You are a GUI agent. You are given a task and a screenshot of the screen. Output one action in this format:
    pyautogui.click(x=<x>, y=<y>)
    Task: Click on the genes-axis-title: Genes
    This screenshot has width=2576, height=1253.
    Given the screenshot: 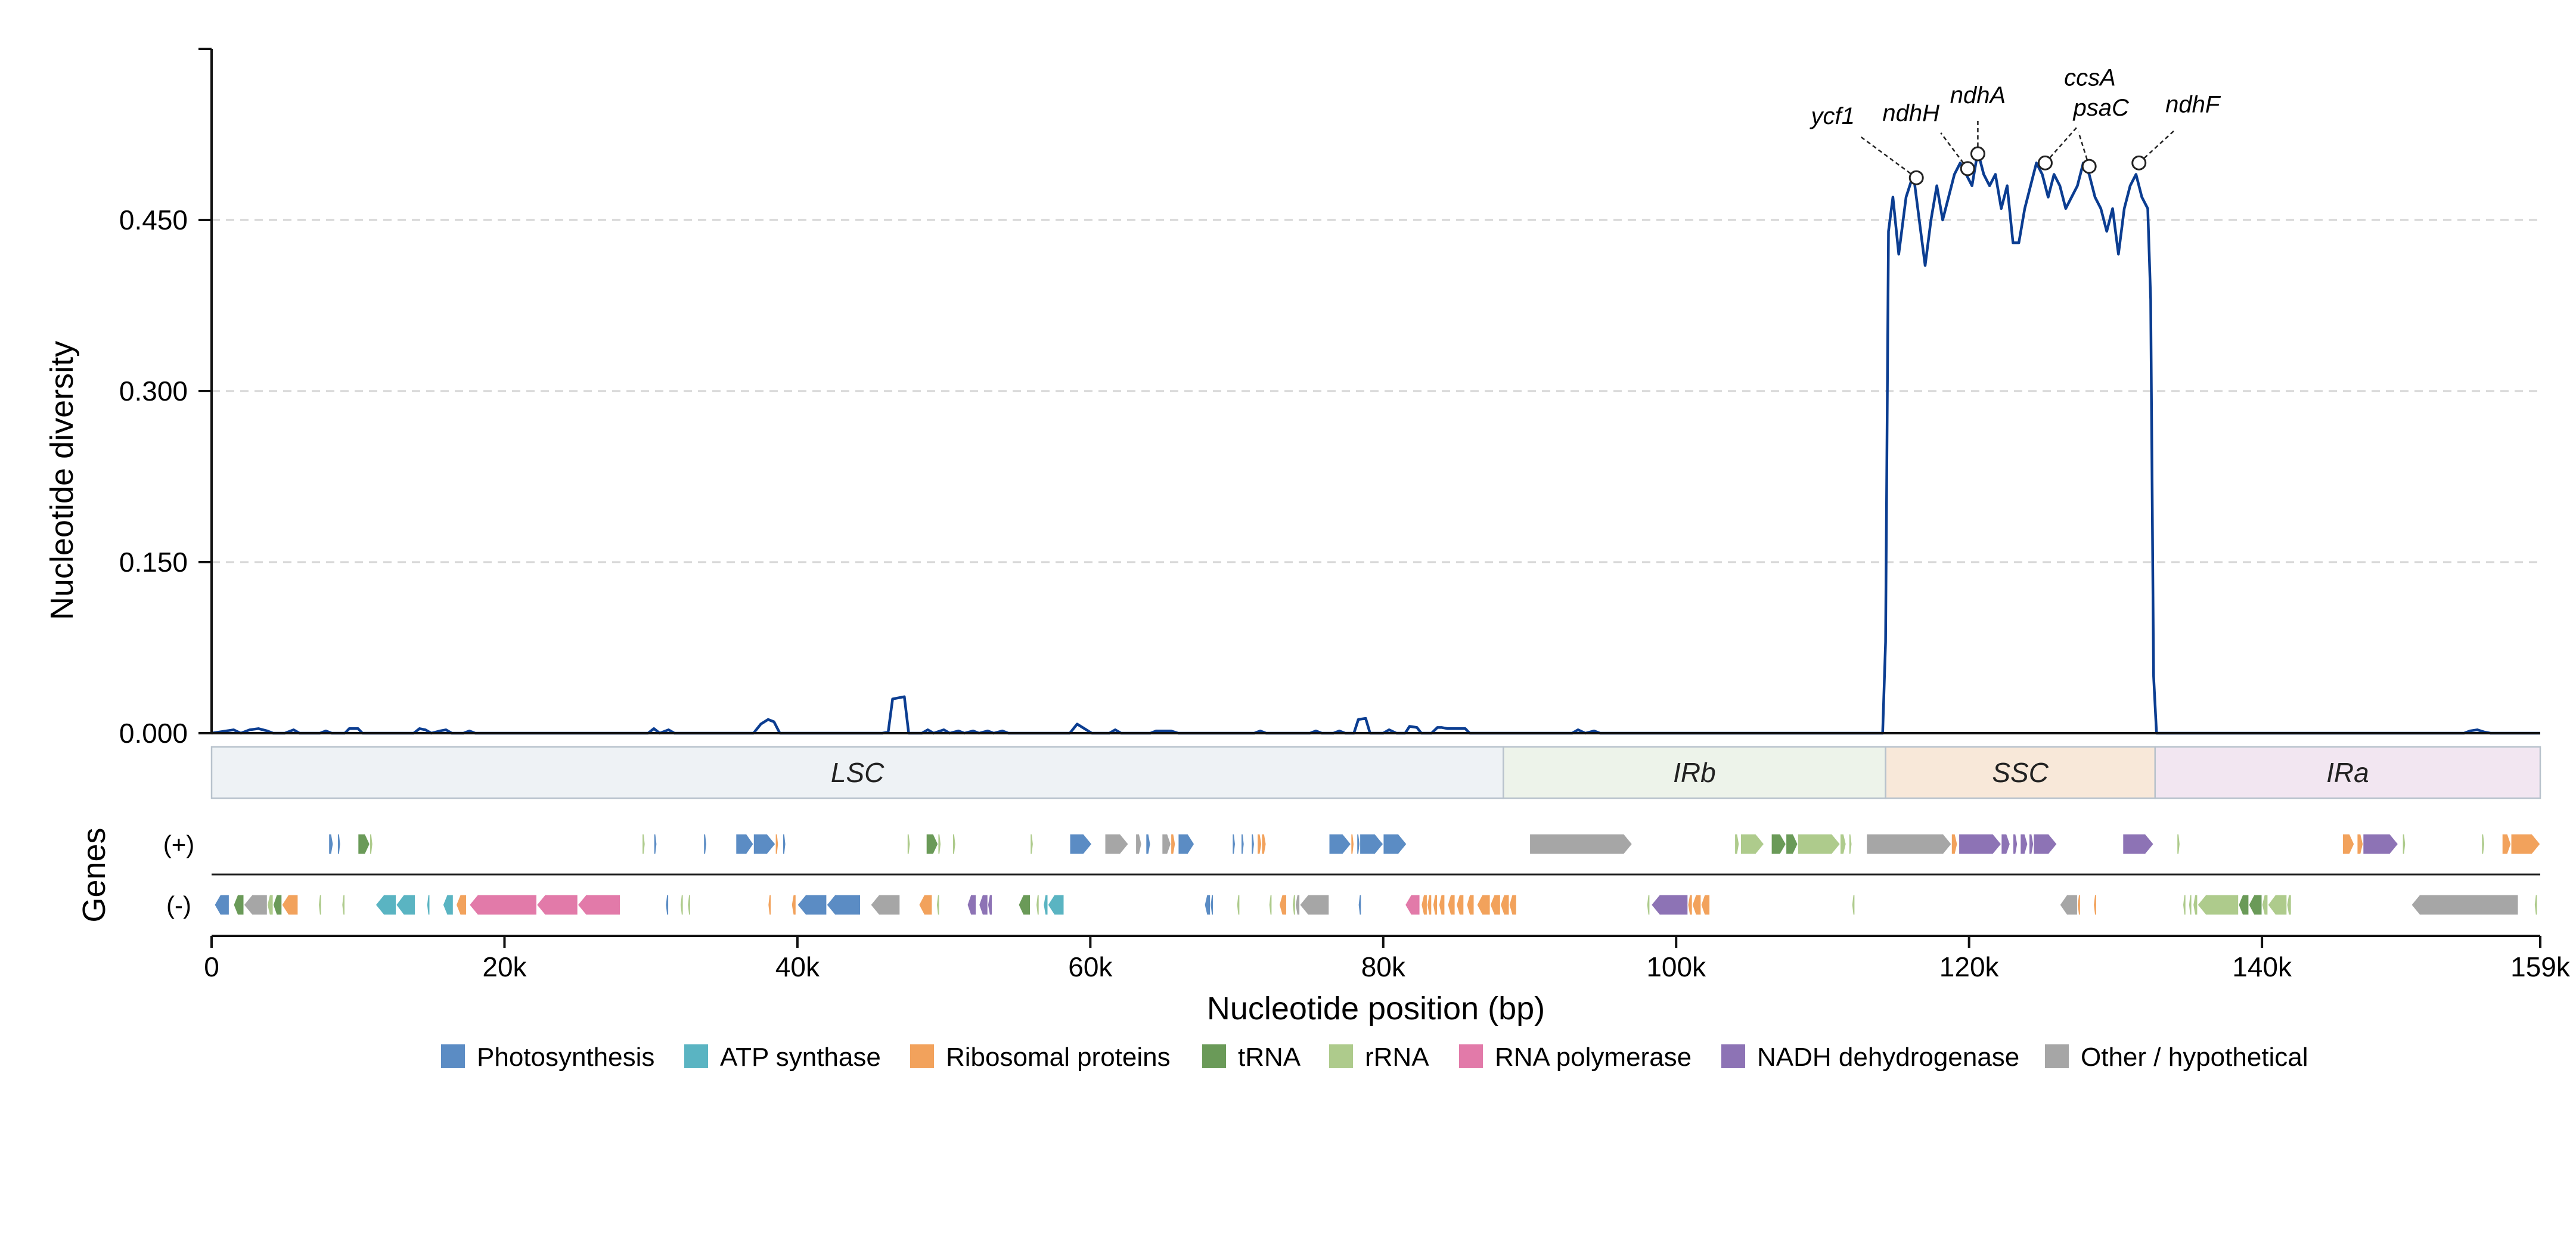 What is the action you would take?
    pyautogui.click(x=94, y=874)
    